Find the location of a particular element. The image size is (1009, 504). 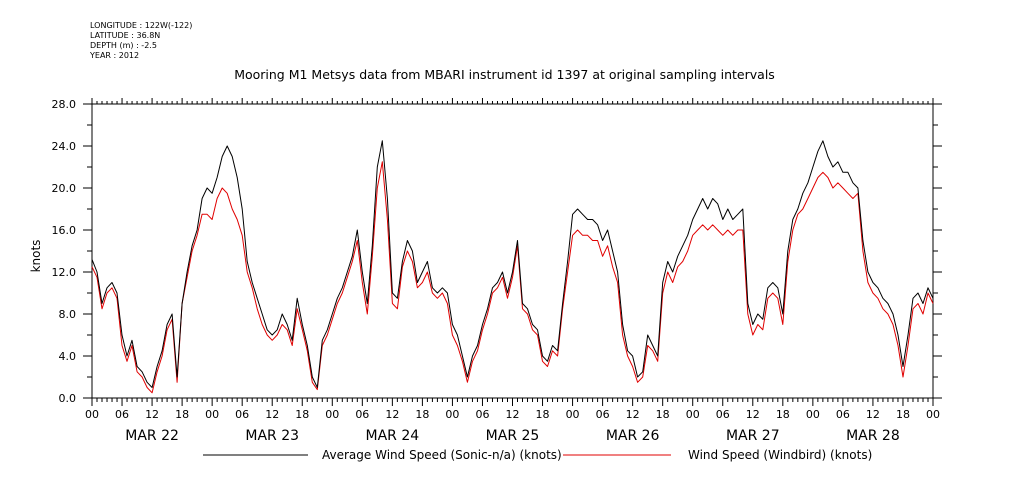

y-tick-label: 16.0 is located at coordinates (64, 230).